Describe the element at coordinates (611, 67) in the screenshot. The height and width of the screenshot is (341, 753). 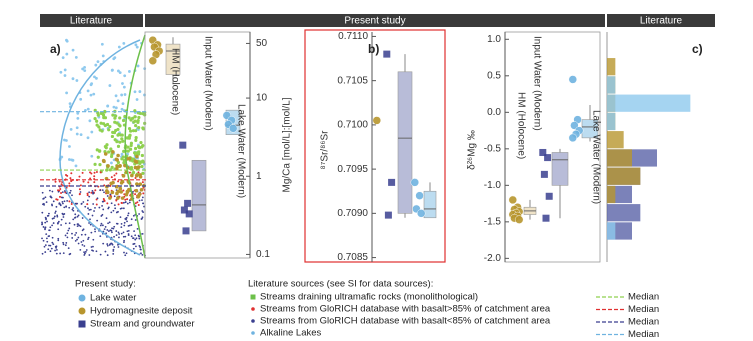
I see `hist-bar` at that location.